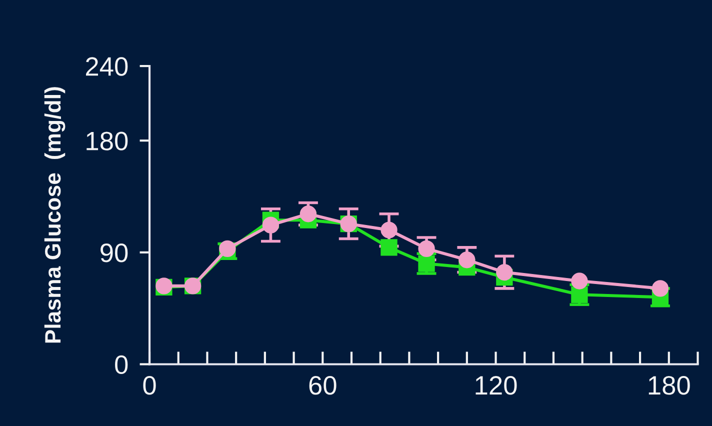 Image resolution: width=712 pixels, height=426 pixels. I want to click on x-tick-label: 180, so click(669, 385).